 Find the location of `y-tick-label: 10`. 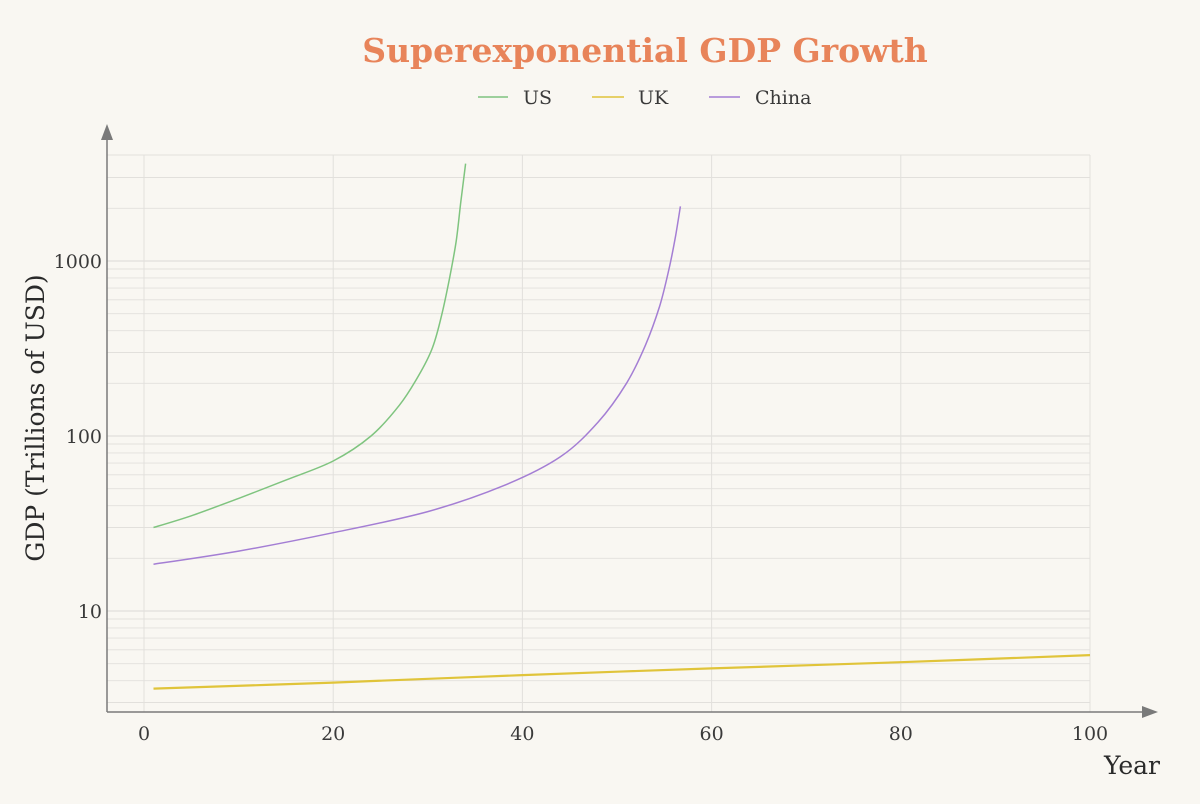

y-tick-label: 10 is located at coordinates (90, 612).